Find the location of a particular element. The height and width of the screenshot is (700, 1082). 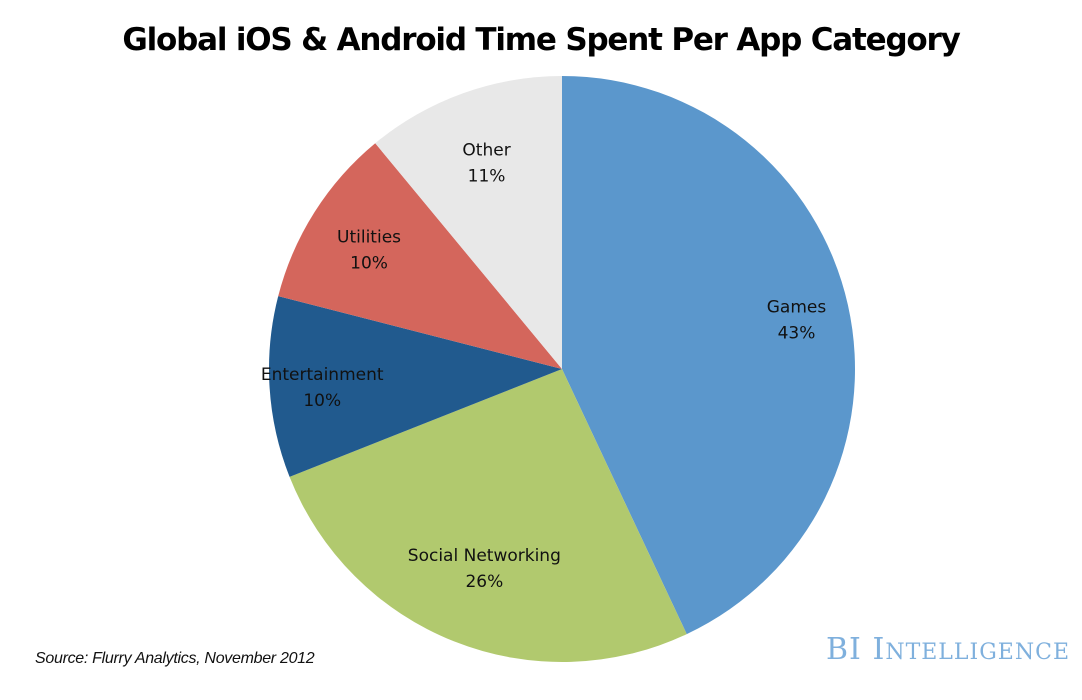

brand-main: BI is located at coordinates (844, 649).